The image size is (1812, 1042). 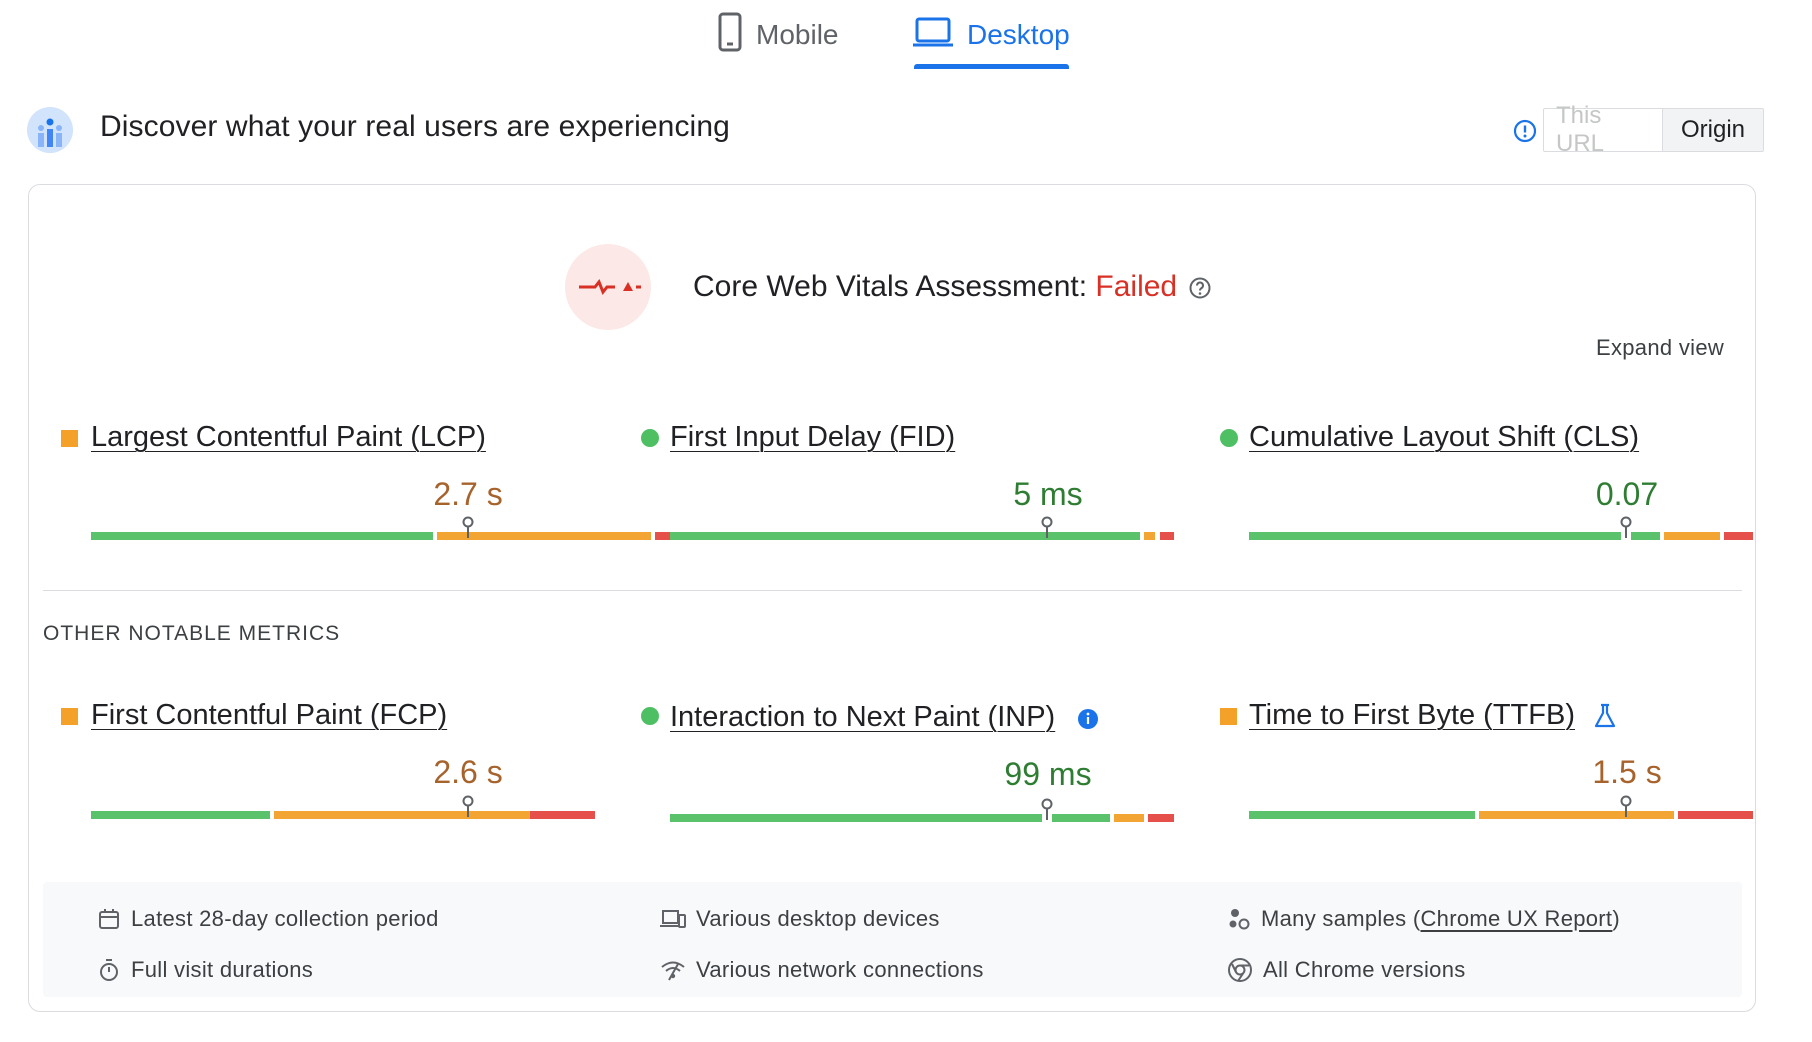 I want to click on assessment-heading: Core Web Vitals Assessment: Failed, so click(x=935, y=287).